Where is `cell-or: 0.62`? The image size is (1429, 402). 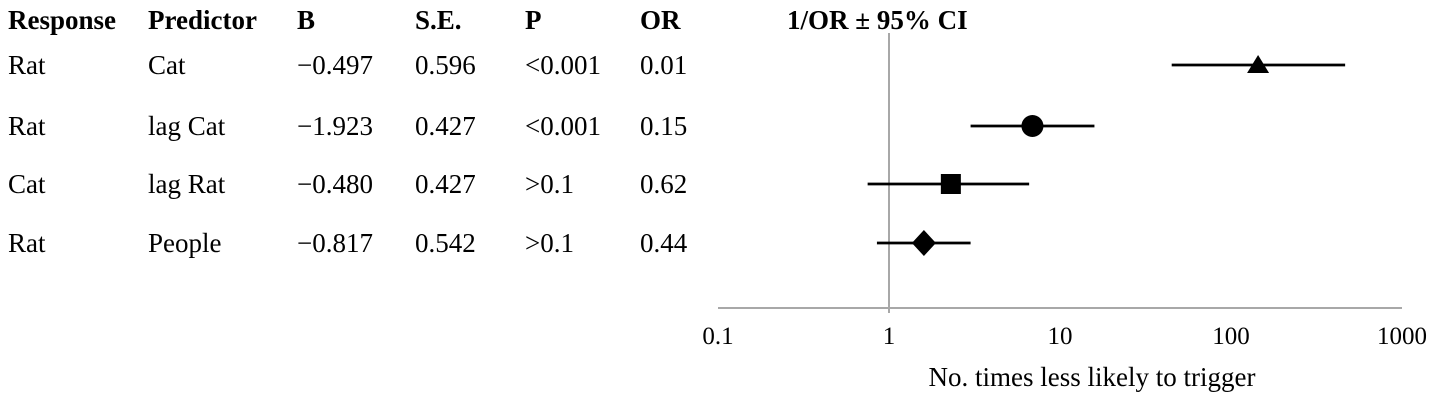
cell-or: 0.62 is located at coordinates (664, 184).